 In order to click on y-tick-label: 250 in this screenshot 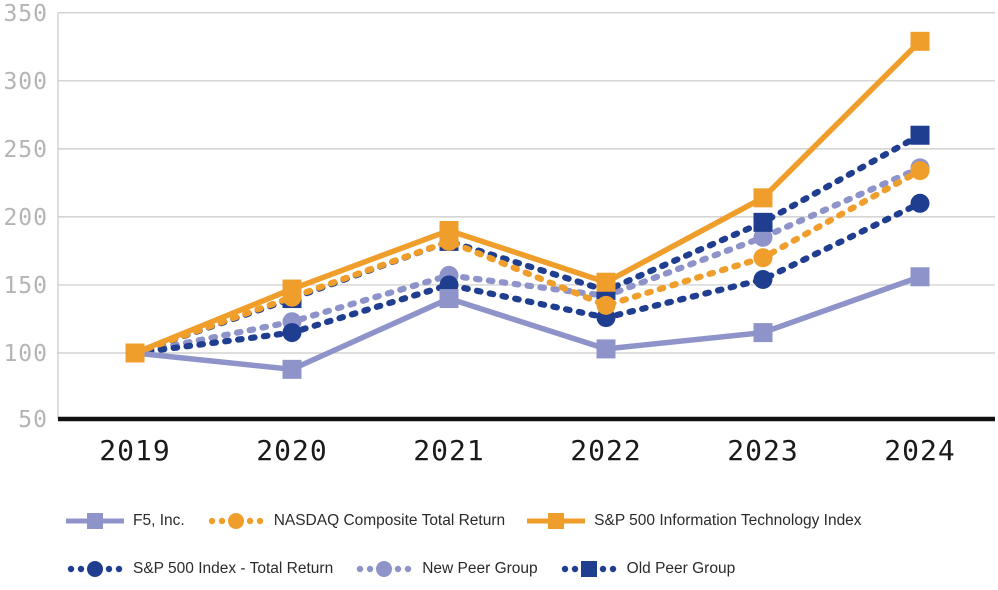, I will do `click(25, 150)`.